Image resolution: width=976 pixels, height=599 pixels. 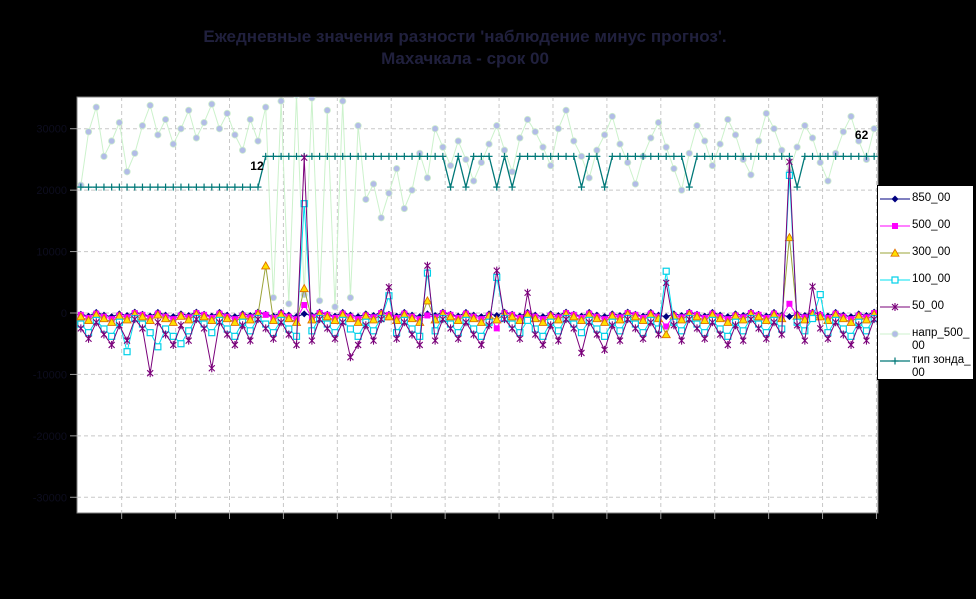 I want to click on legend-marker-triangle-icon, so click(x=895, y=252).